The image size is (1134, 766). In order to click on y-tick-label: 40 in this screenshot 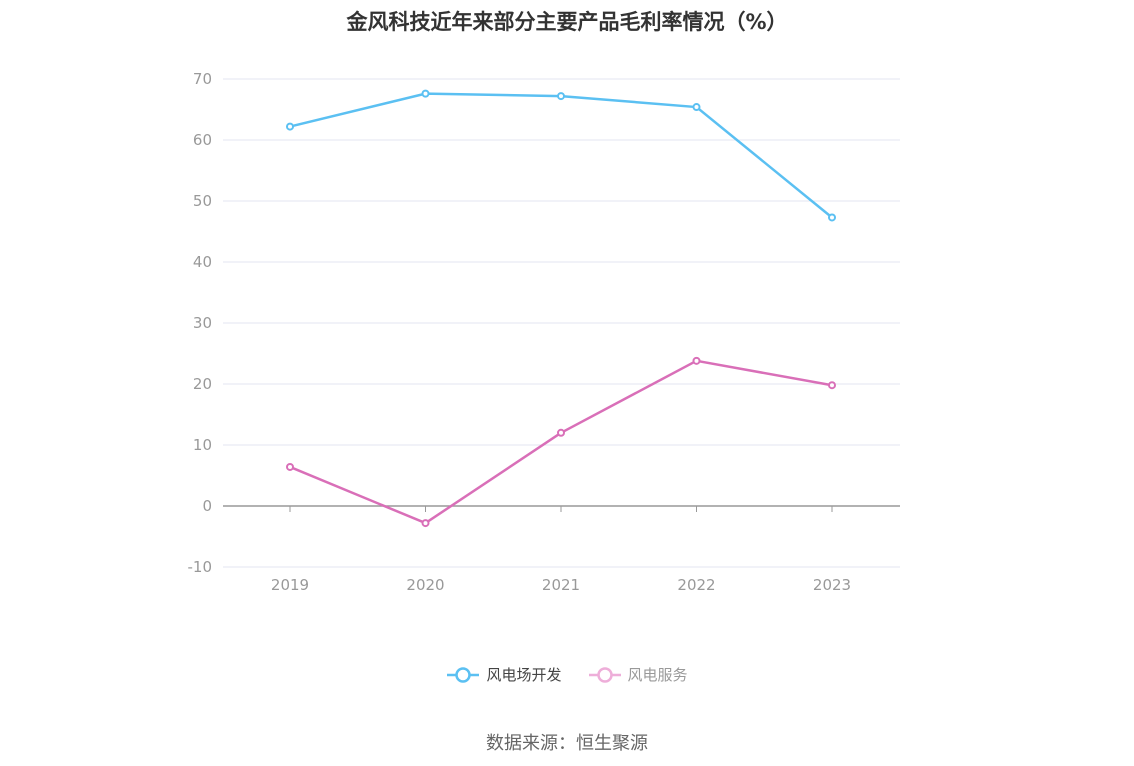, I will do `click(202, 262)`.